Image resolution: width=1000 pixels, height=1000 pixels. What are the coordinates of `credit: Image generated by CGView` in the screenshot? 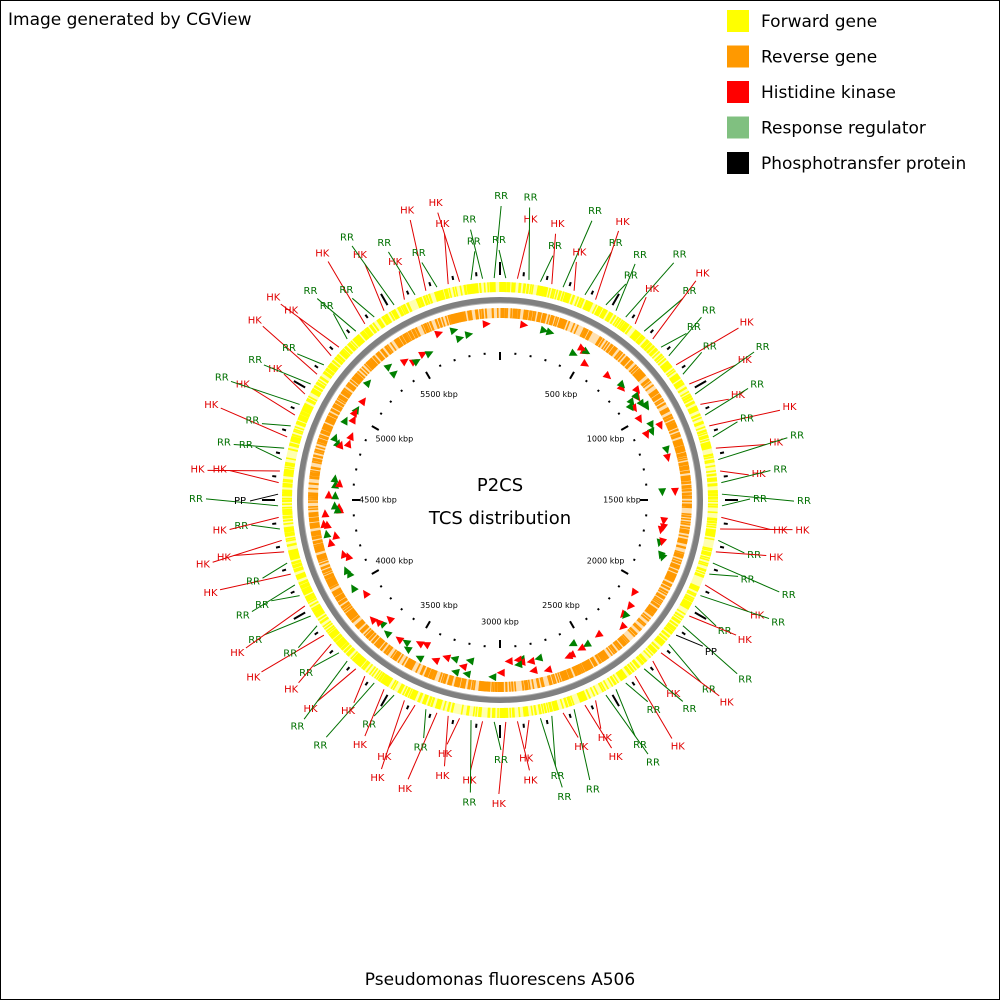 It's located at (130, 20).